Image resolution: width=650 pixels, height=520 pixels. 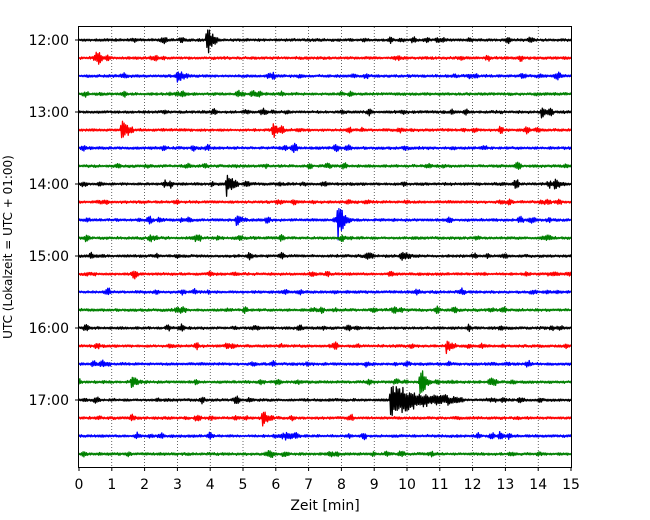 I want to click on y-tick-label: 12:00, so click(x=49, y=41).